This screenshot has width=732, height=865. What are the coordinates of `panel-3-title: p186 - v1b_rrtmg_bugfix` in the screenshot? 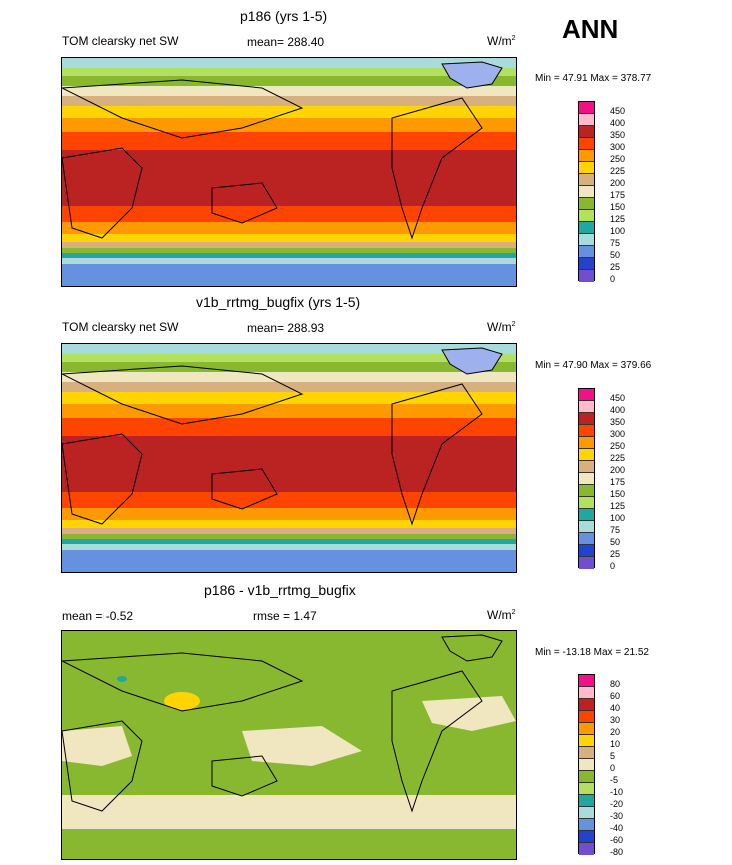 It's located at (280, 590).